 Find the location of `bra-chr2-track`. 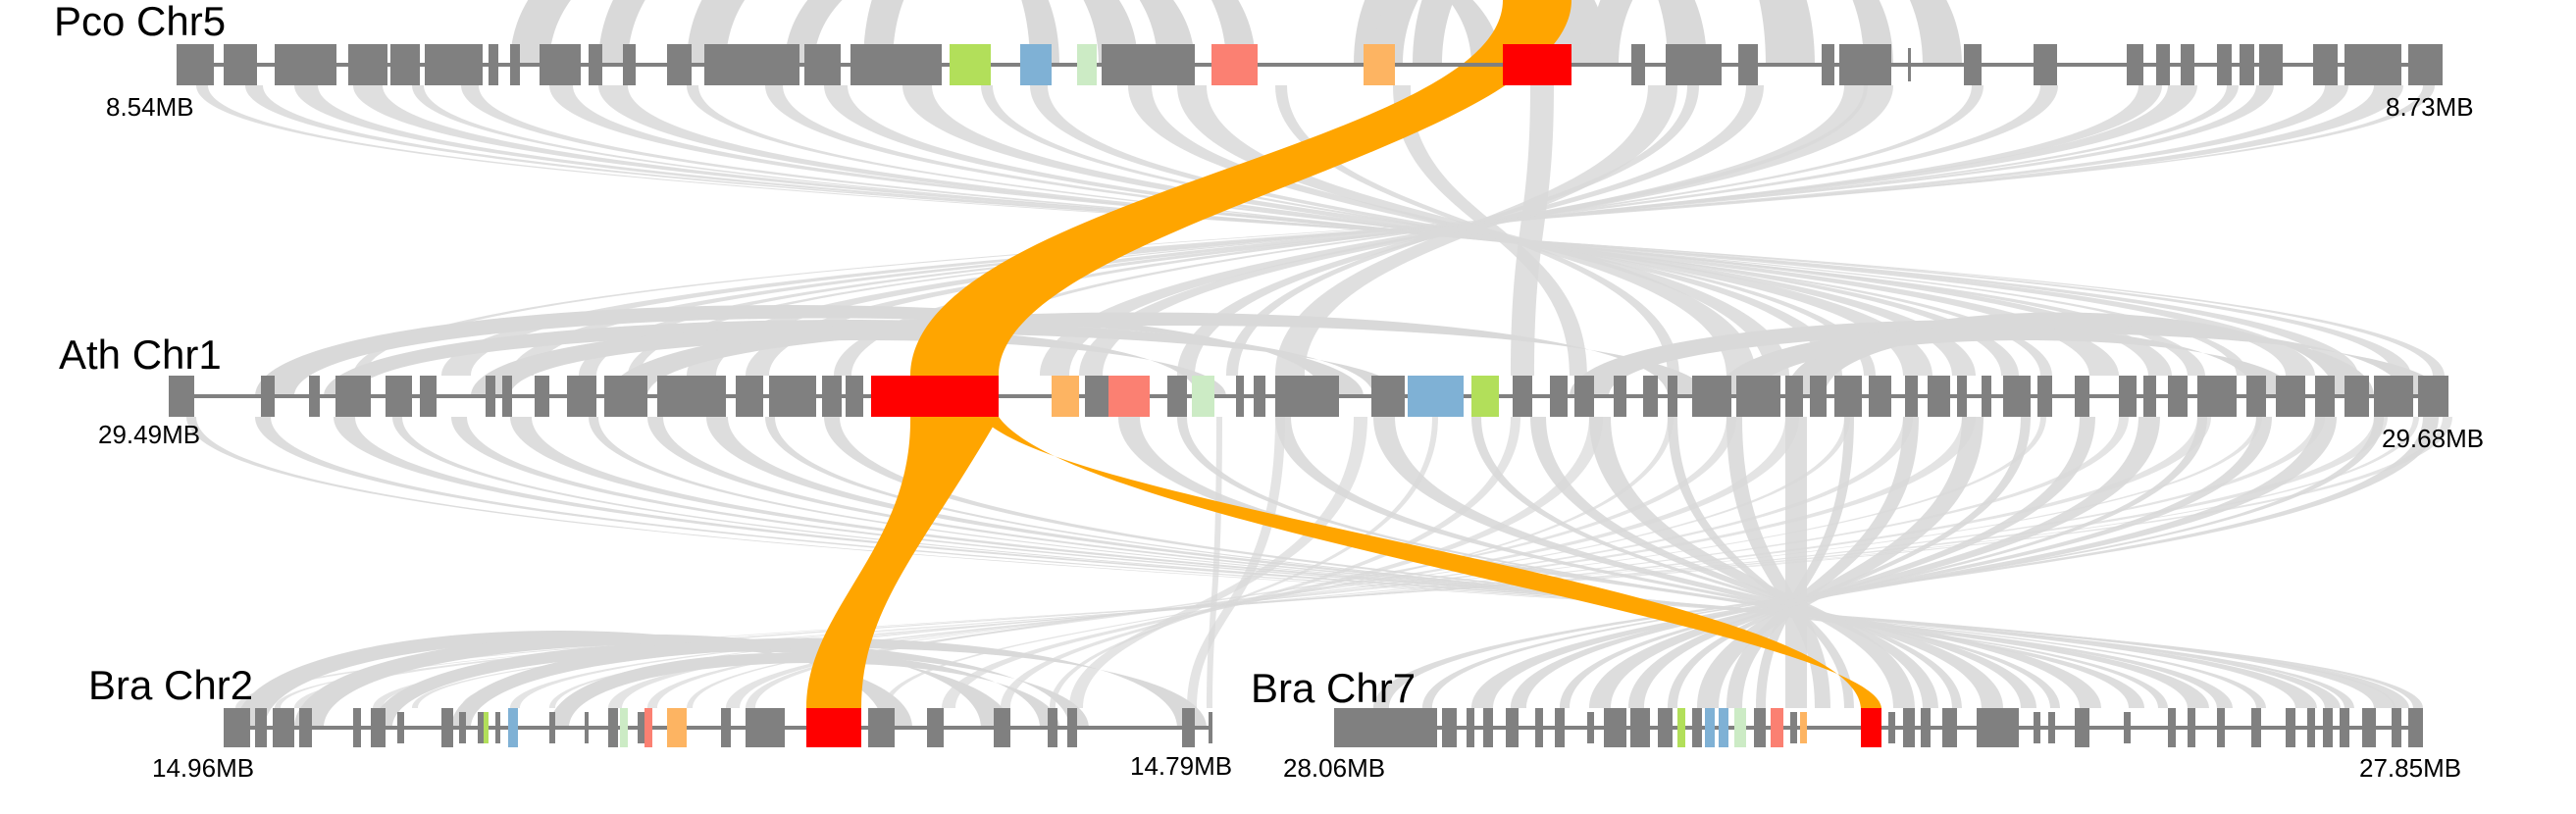

bra-chr2-track is located at coordinates (718, 727).